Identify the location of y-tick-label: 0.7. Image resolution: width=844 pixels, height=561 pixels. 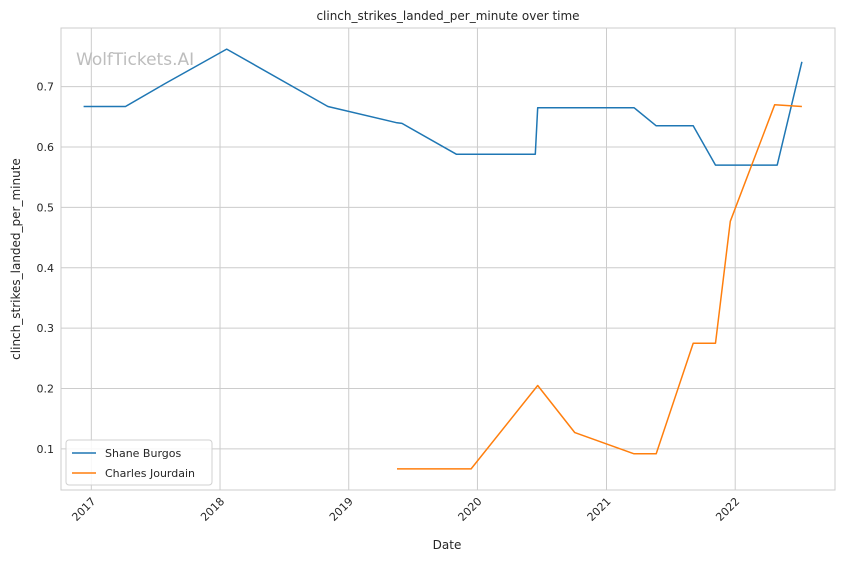
(46, 87).